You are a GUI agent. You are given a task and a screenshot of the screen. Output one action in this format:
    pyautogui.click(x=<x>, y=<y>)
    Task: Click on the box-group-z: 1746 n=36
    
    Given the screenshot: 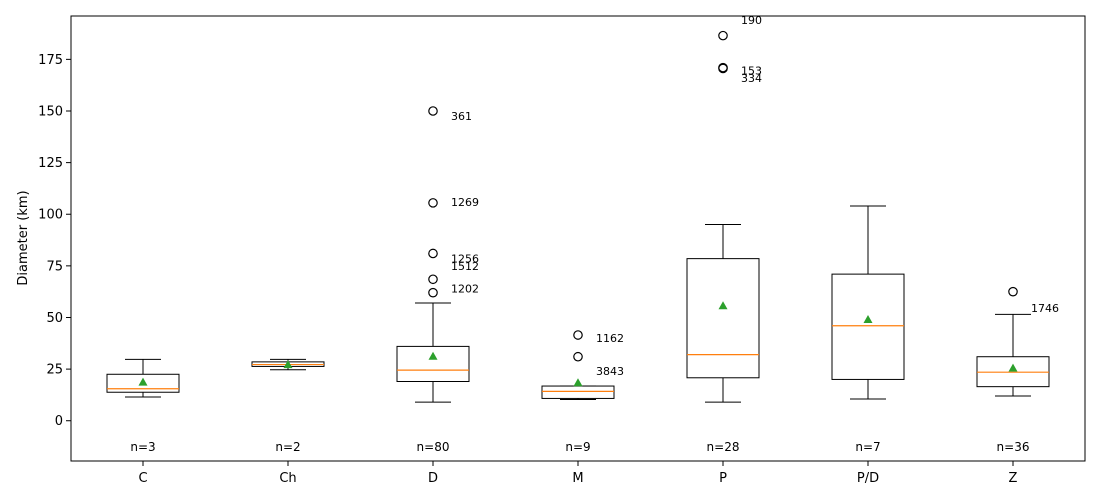 What is the action you would take?
    pyautogui.click(x=1017, y=370)
    